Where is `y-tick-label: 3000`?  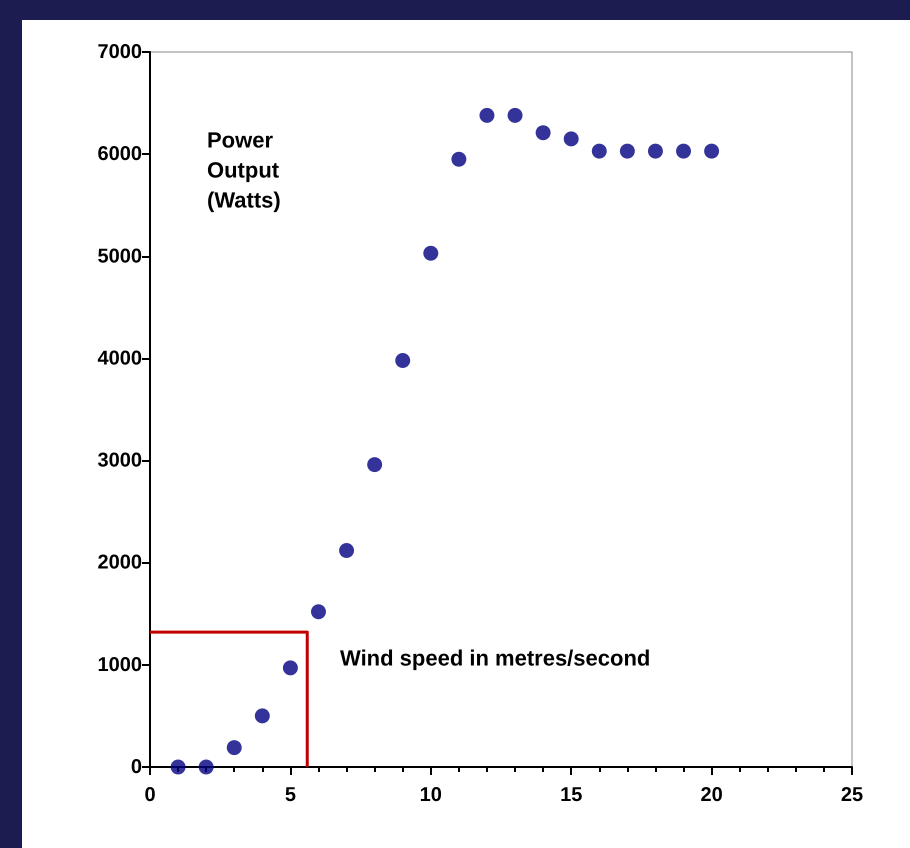 y-tick-label: 3000 is located at coordinates (120, 461).